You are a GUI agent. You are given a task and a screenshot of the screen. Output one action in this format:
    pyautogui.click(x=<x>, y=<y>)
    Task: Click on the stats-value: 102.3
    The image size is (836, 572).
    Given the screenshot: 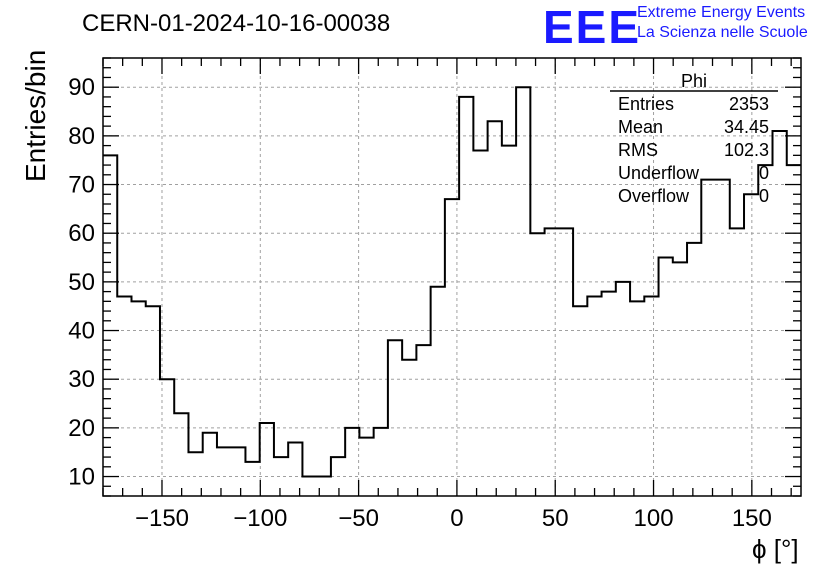 What is the action you would take?
    pyautogui.click(x=746, y=150)
    